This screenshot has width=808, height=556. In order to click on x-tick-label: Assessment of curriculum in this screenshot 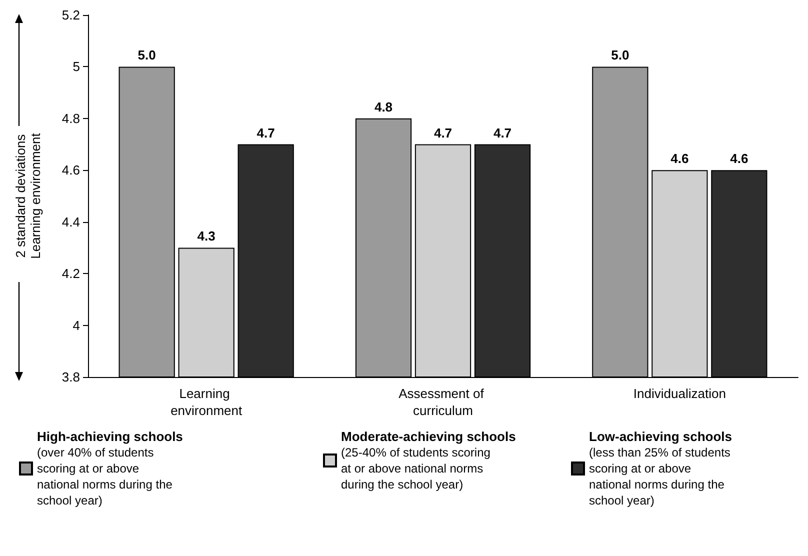, I will do `click(443, 402)`.